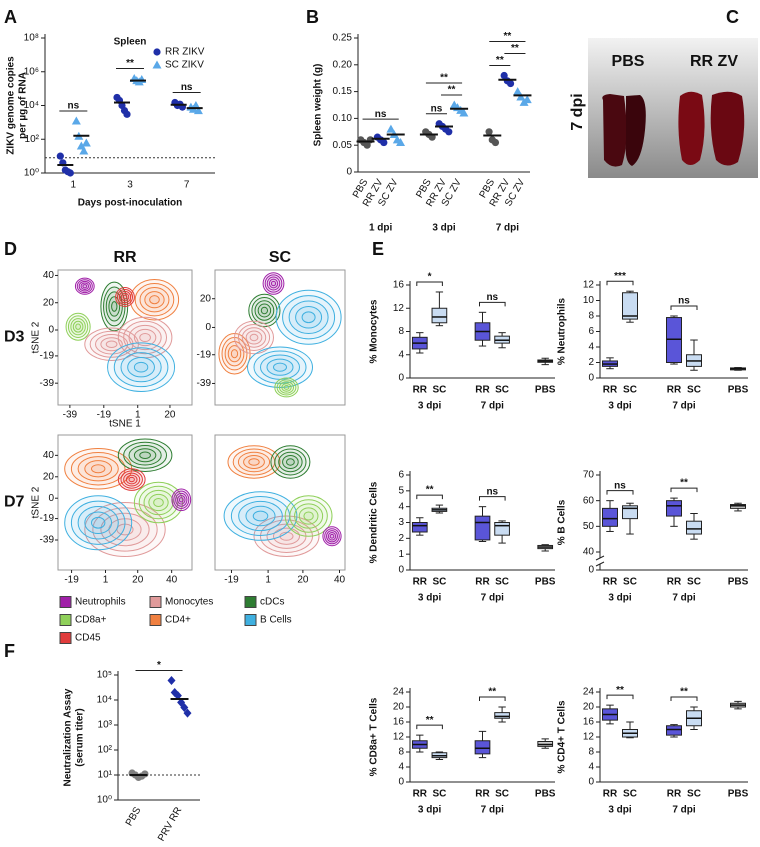 The width and height of the screenshot is (760, 847). Describe the element at coordinates (399, 308) in the screenshot. I see `y-tick-label: 12` at that location.